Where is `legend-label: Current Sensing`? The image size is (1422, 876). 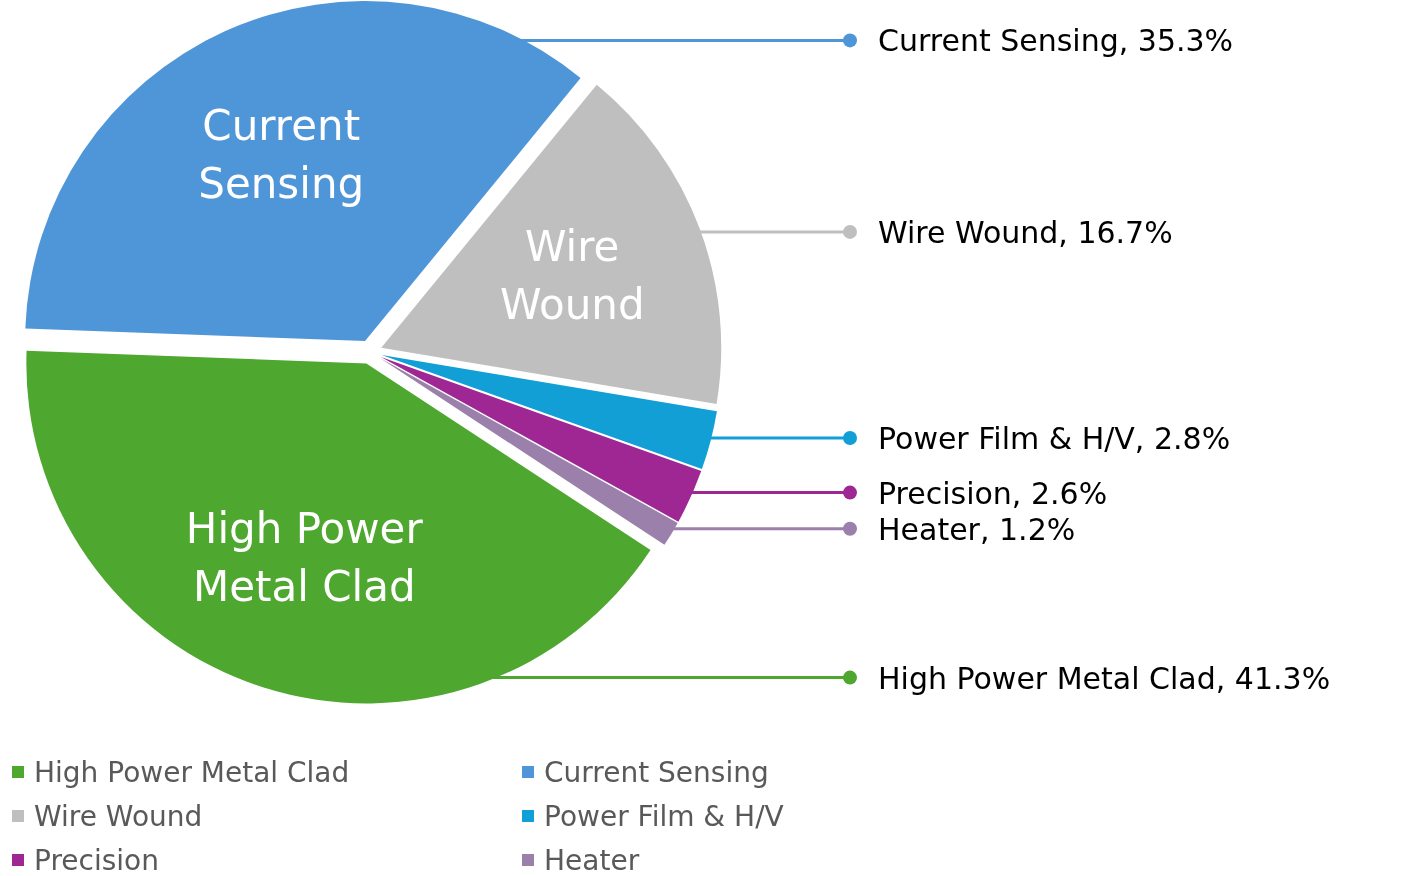 legend-label: Current Sensing is located at coordinates (656, 772).